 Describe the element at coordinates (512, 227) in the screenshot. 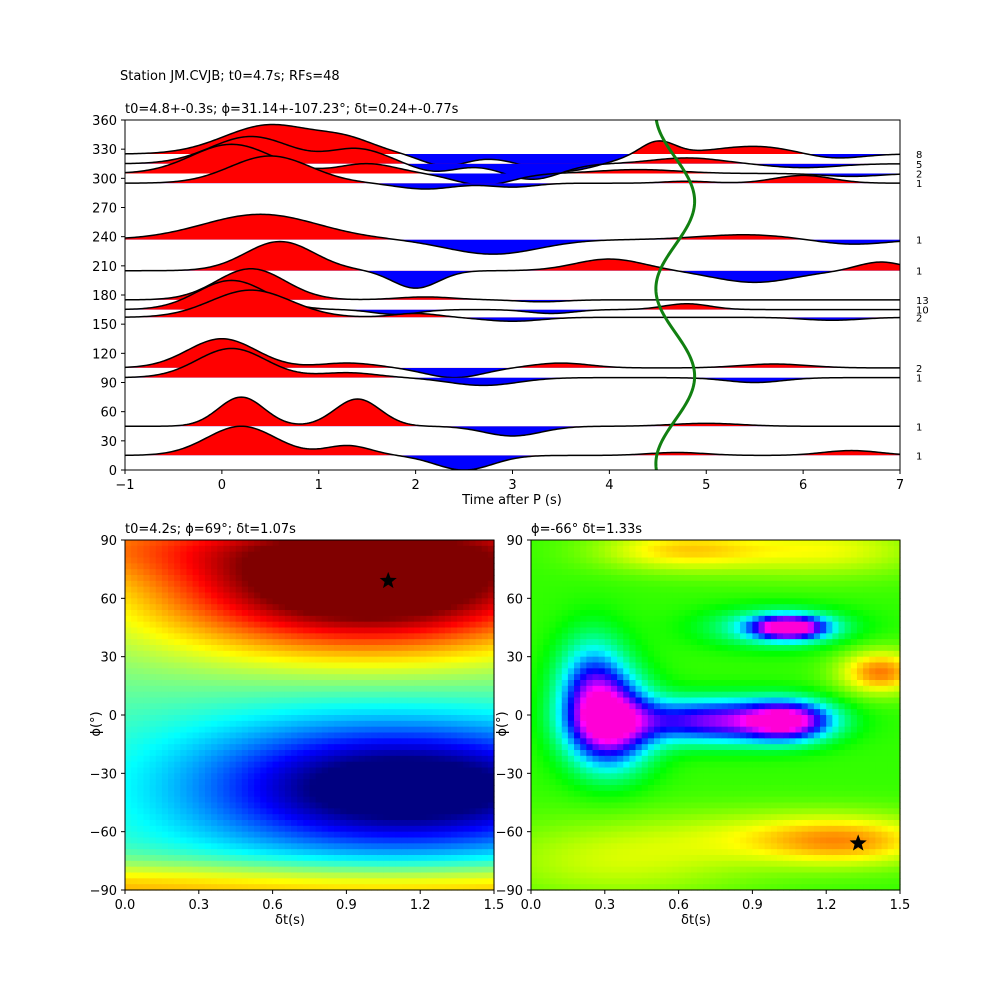

I see `rf-fill-positive` at that location.